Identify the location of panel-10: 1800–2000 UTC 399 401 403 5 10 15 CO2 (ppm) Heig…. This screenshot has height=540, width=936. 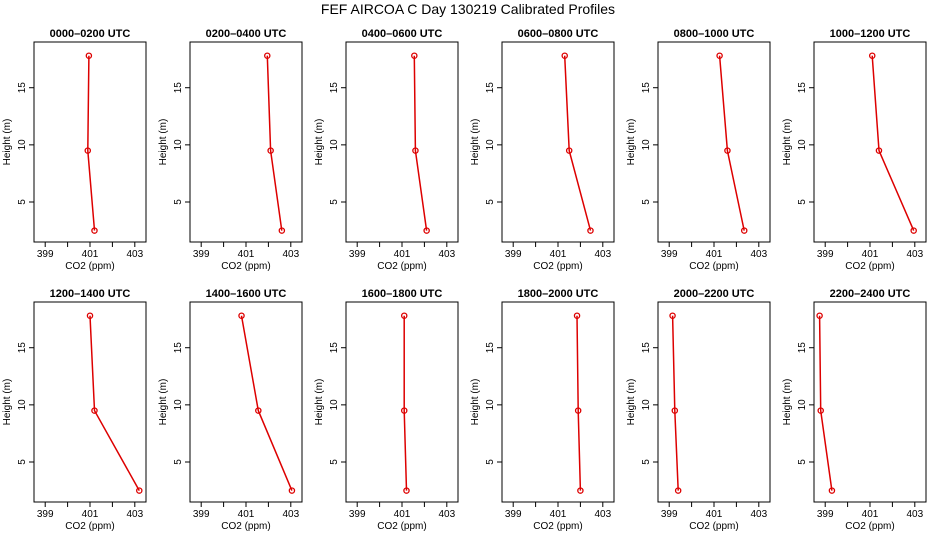
(542, 410).